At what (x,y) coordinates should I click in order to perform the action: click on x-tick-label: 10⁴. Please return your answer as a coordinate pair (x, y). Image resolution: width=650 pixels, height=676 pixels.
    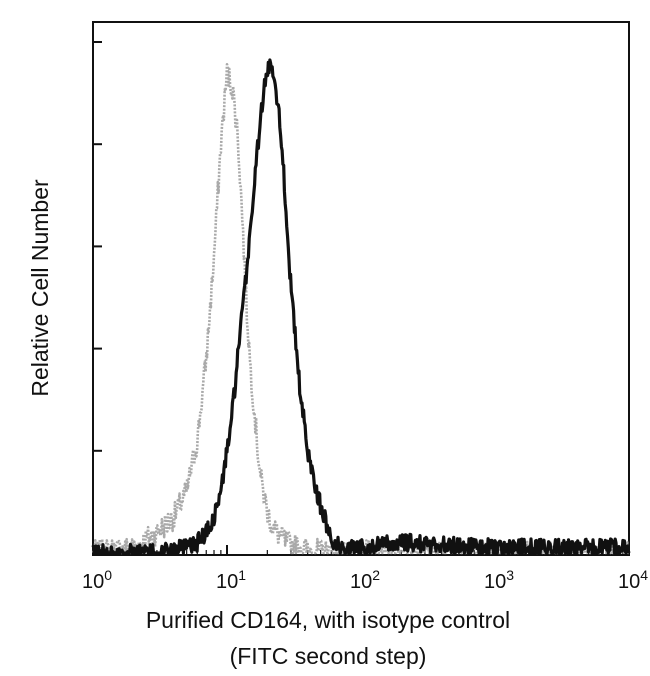
    Looking at the image, I should click on (633, 580).